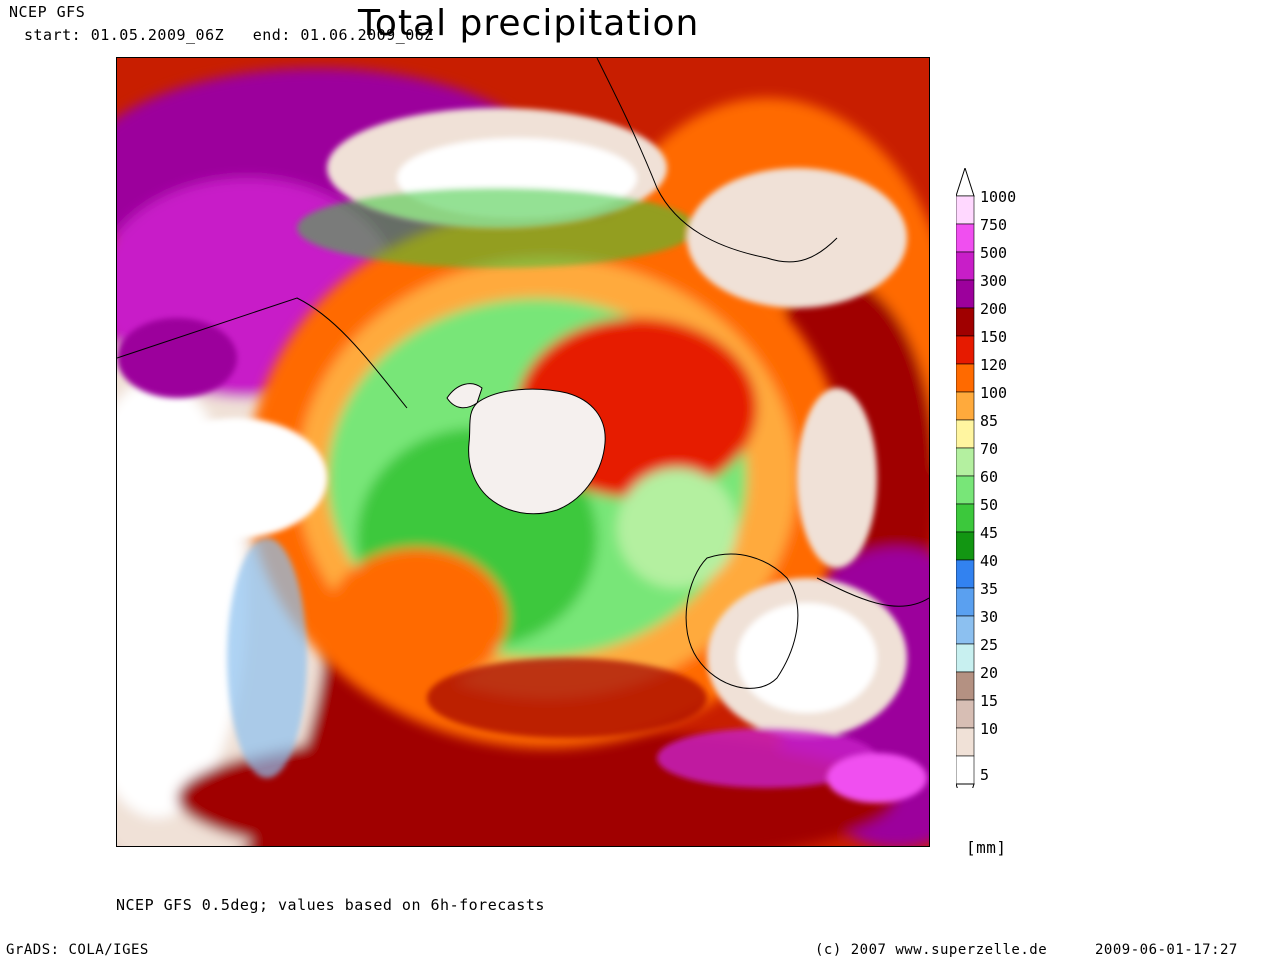 The image size is (1280, 960). I want to click on colorbar-label-5: 5, so click(984, 775).